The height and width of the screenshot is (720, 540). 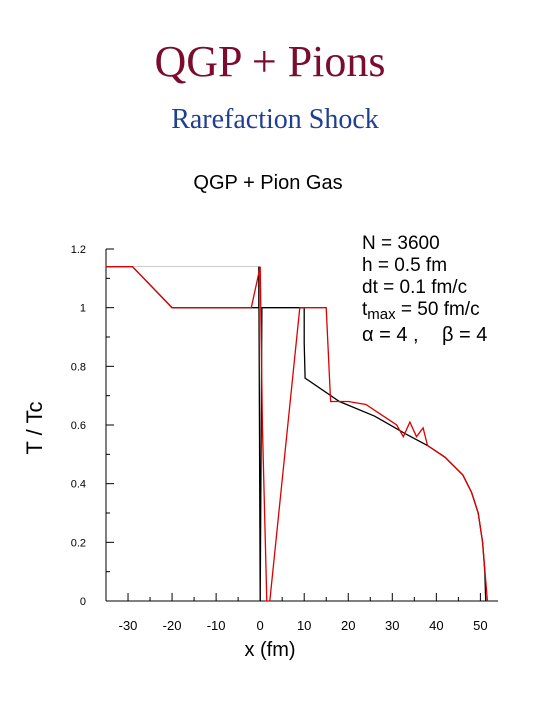 What do you see at coordinates (392, 625) in the screenshot?
I see `x-tick-label: 30` at bounding box center [392, 625].